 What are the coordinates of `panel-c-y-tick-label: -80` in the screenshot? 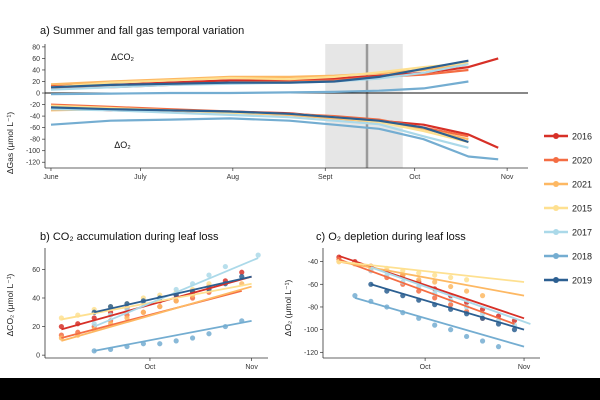 It's located at (313, 307).